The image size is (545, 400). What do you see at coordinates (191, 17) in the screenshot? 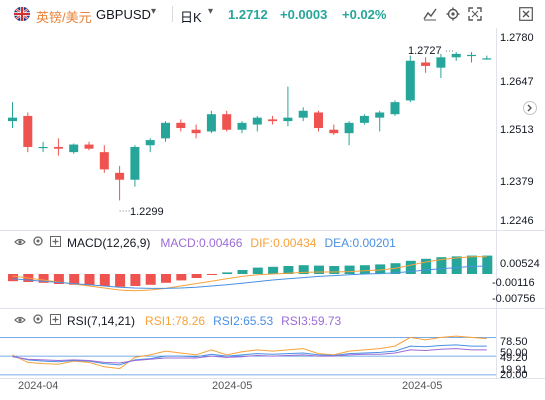
I see `timeframe-selector: 日K` at bounding box center [191, 17].